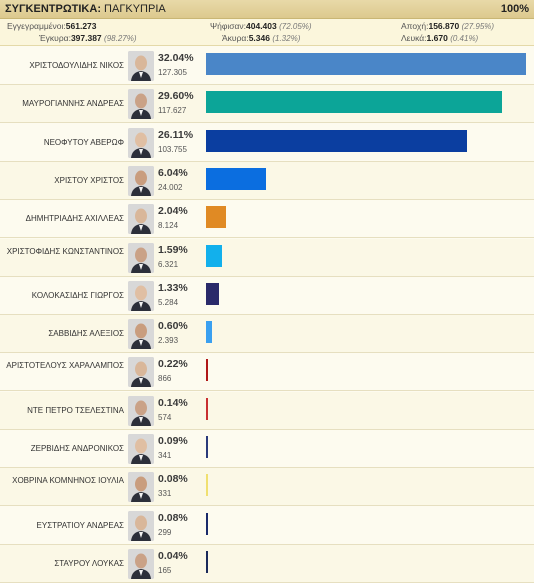 Image resolution: width=534 pixels, height=583 pixels. I want to click on stat-registered: Εγγεγραμμένοι:561.273, so click(52, 26).